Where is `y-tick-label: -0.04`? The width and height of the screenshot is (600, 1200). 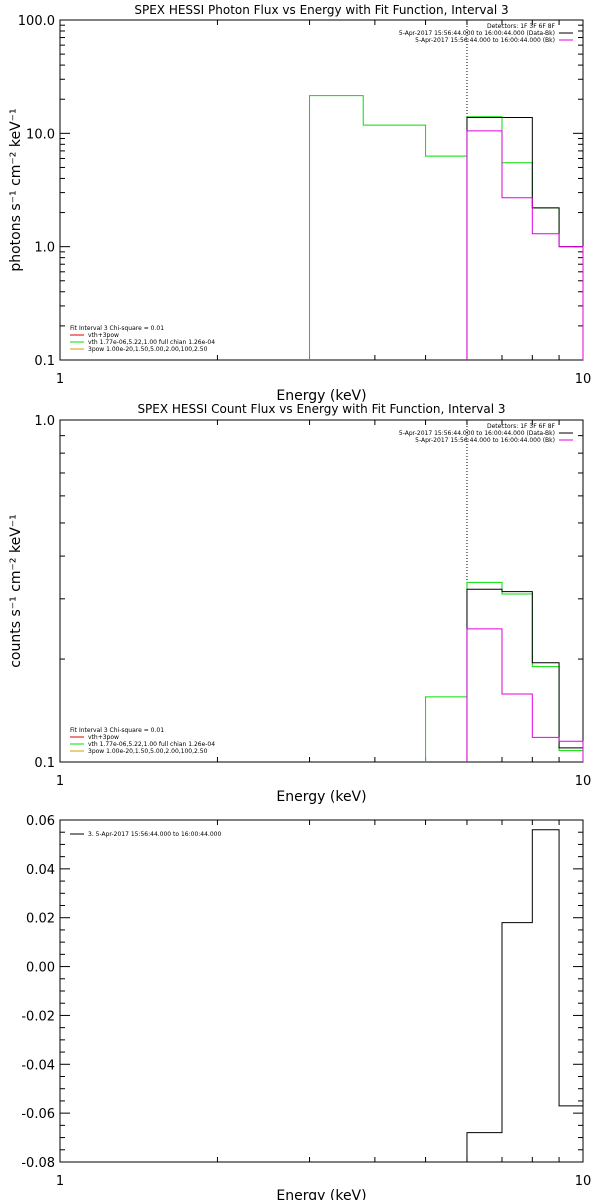
y-tick-label: -0.04 is located at coordinates (38, 1065).